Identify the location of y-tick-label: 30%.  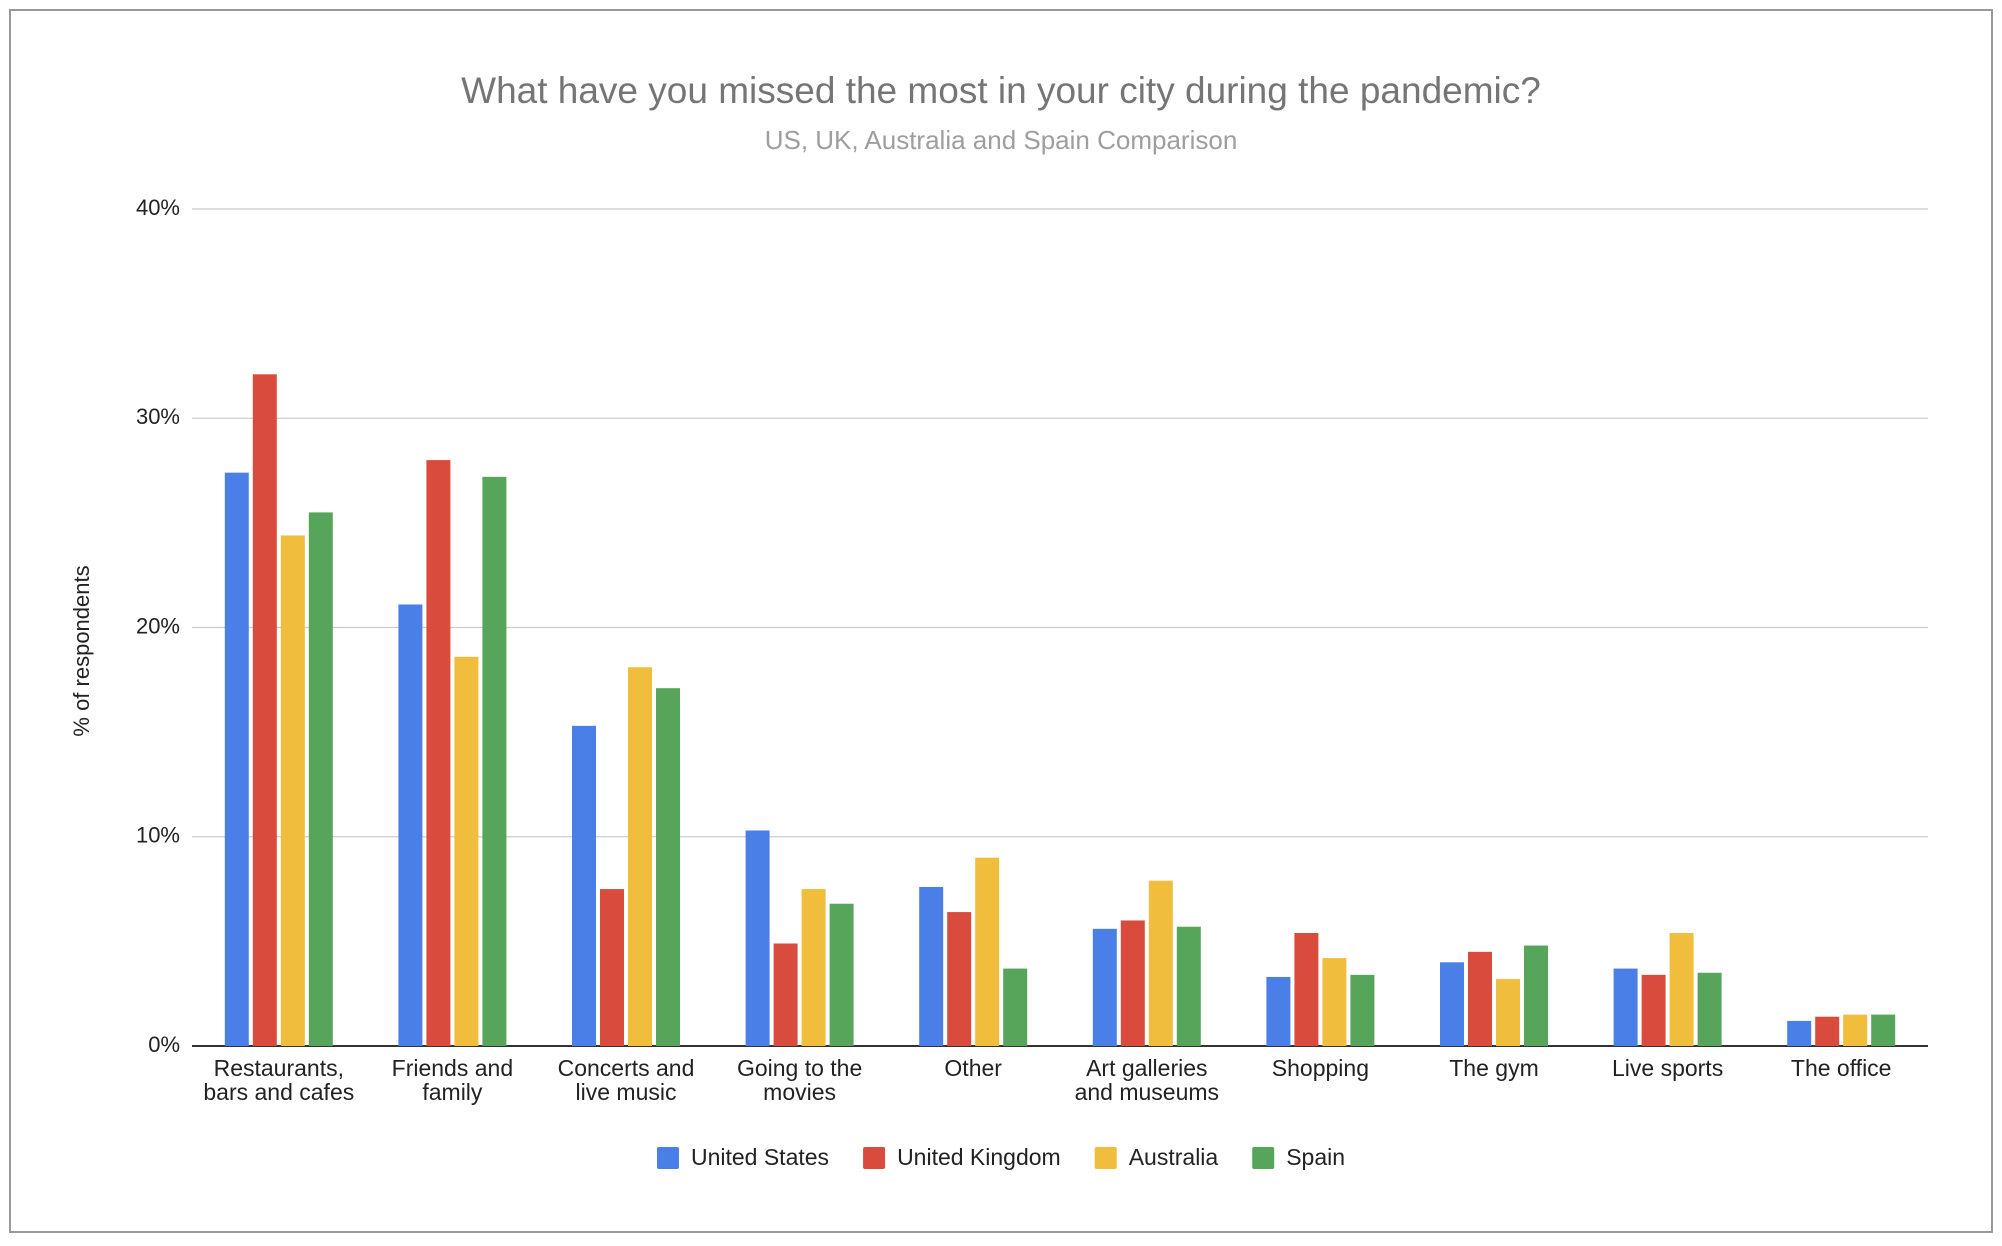
(158, 416).